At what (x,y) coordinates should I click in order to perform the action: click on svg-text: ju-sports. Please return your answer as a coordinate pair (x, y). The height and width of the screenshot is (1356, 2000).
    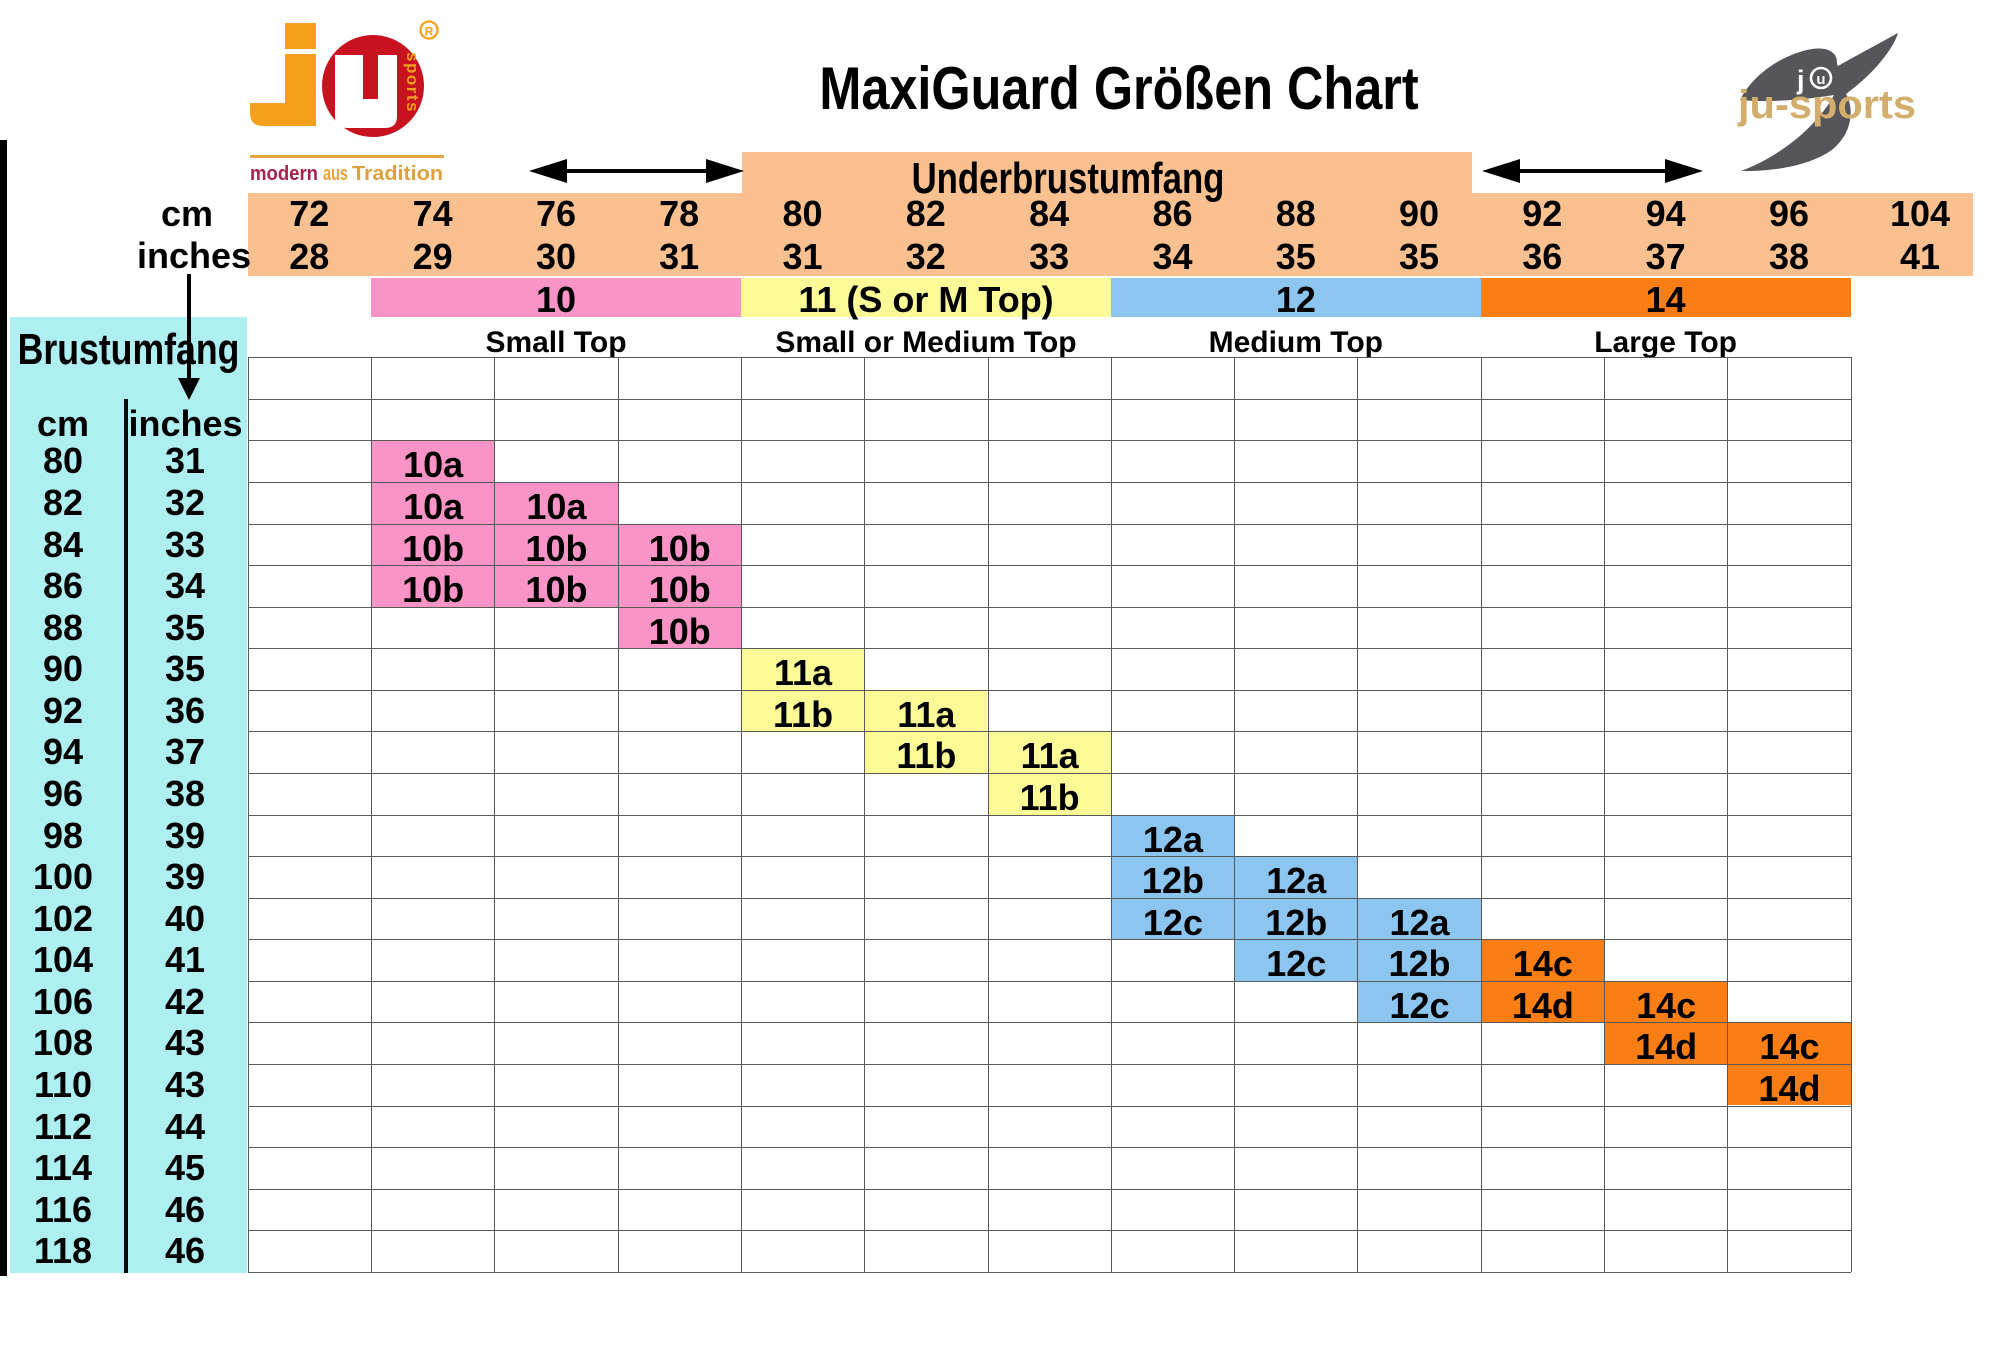
    Looking at the image, I should click on (1826, 105).